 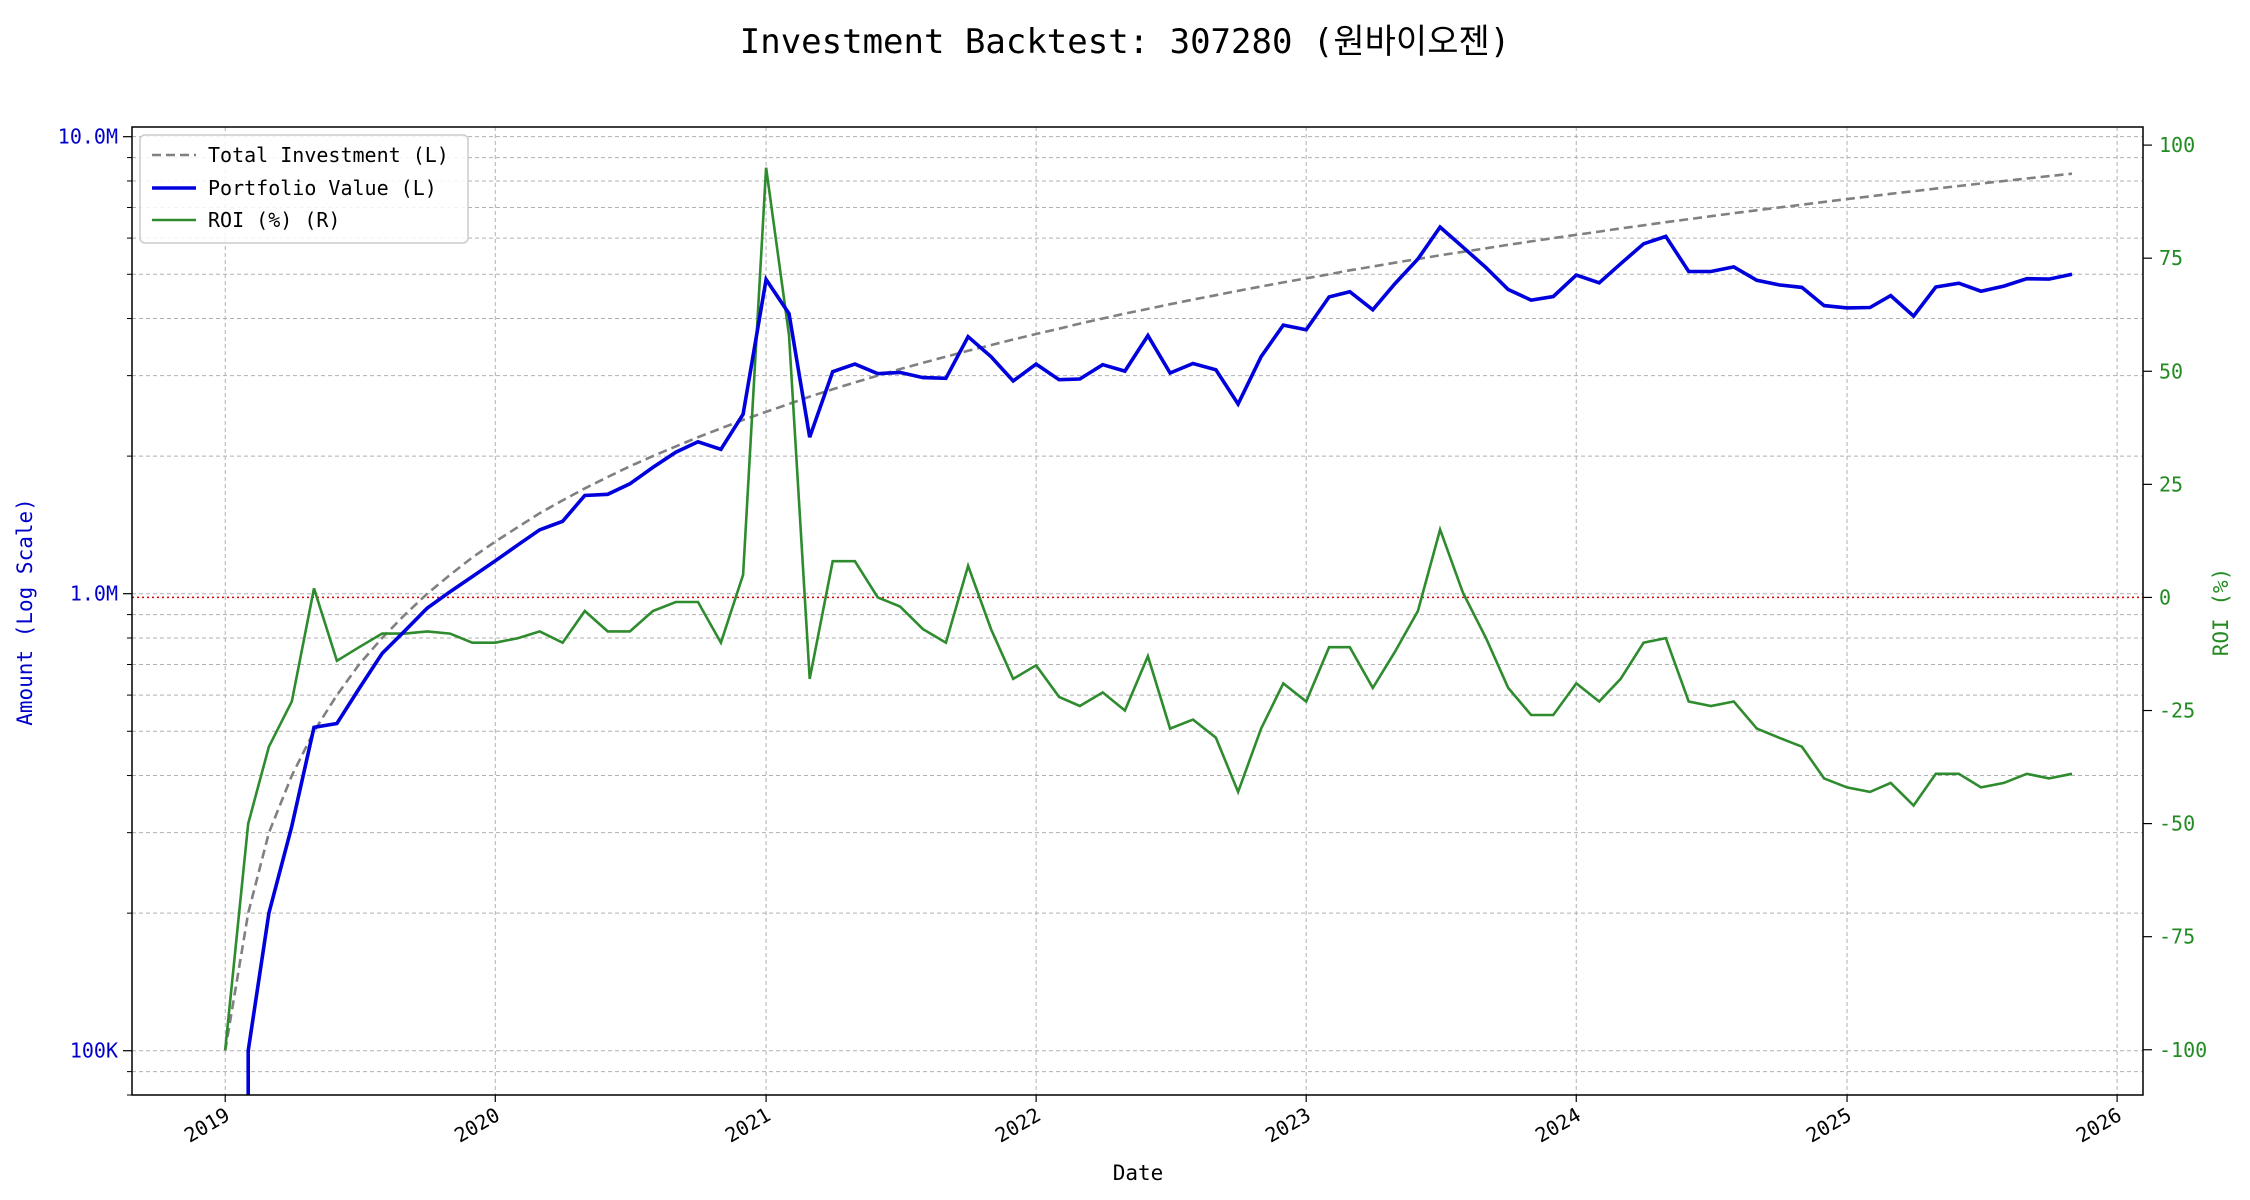 What do you see at coordinates (2171, 371) in the screenshot?
I see `y-right-tick-label: 50` at bounding box center [2171, 371].